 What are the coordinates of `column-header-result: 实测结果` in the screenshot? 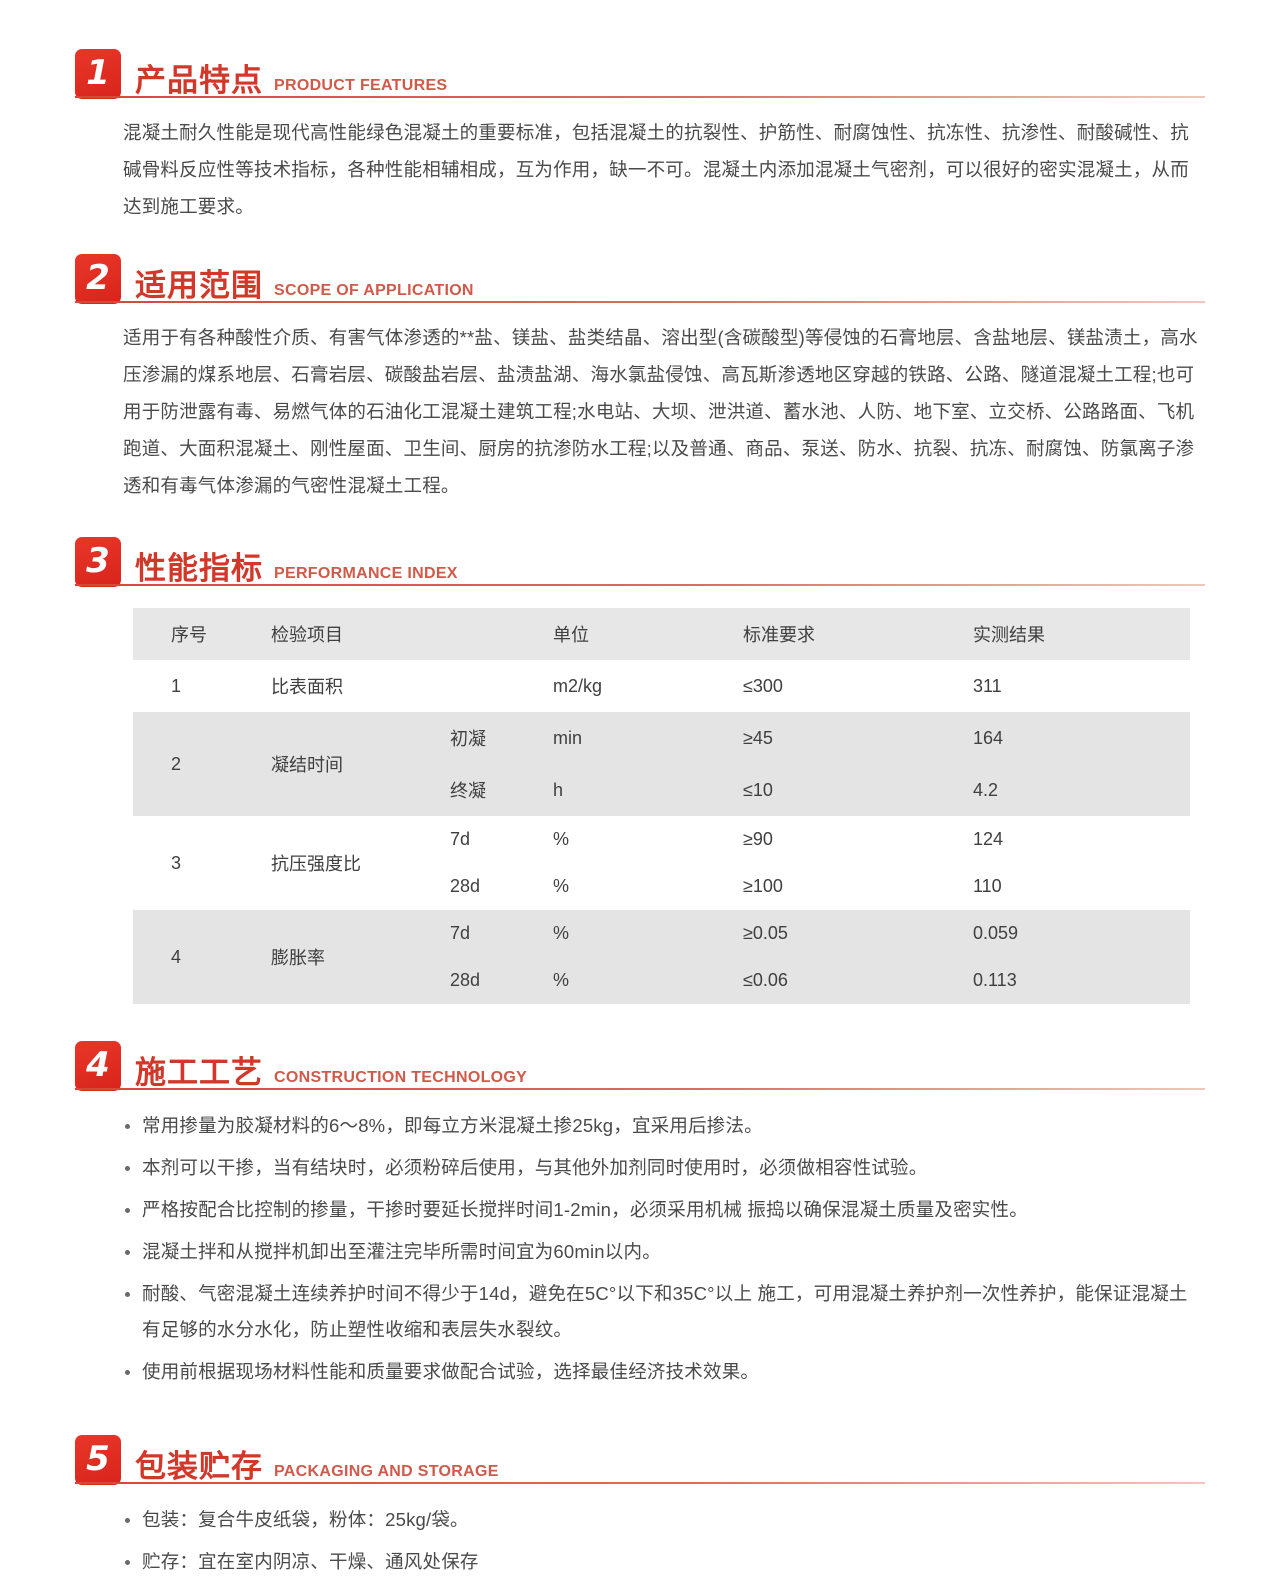 It's located at (1081, 634).